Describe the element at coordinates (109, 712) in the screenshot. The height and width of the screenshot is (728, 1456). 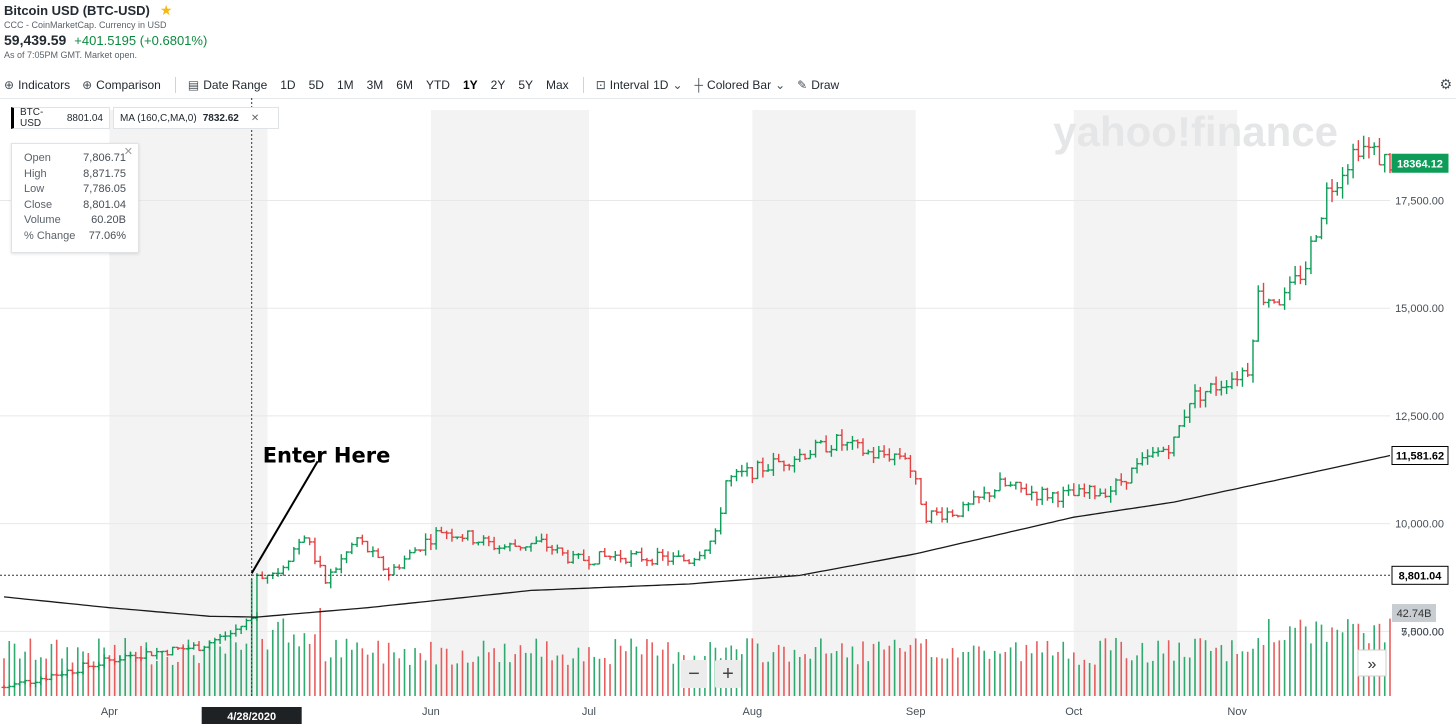
I see `x-tick-label: Apr` at that location.